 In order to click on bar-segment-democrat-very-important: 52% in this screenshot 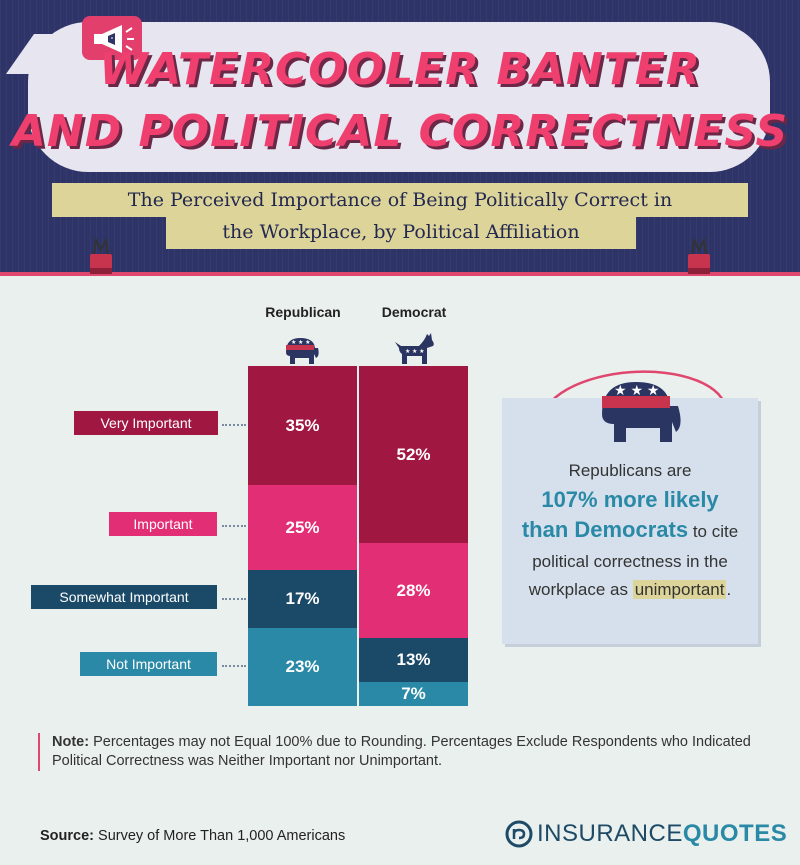, I will do `click(413, 454)`.